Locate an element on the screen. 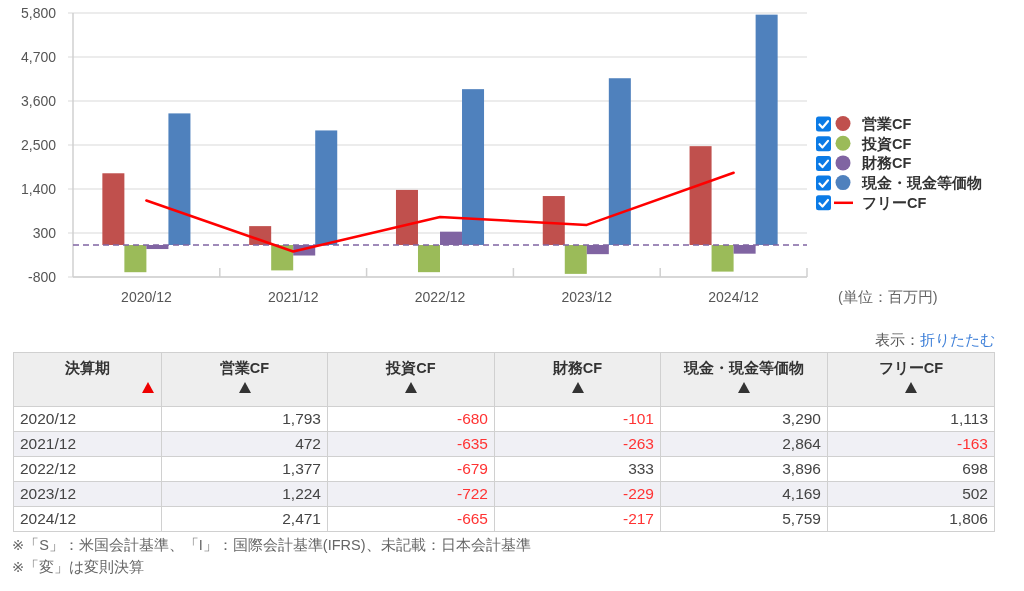  y-tick-label: 2024/12 is located at coordinates (87, 519).